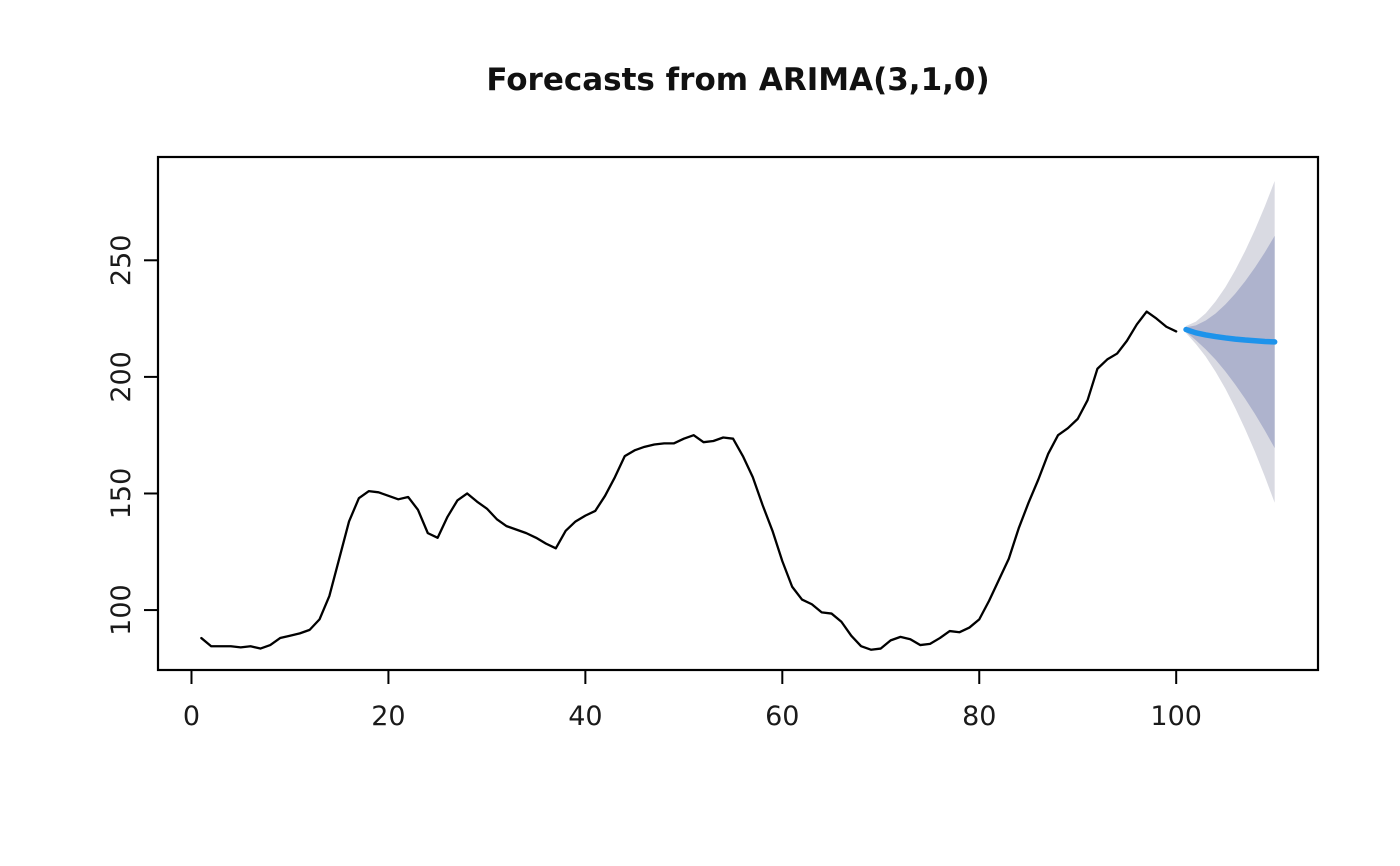 Image resolution: width=1400 pixels, height=866 pixels. I want to click on forecast-mean-line, so click(1230, 335).